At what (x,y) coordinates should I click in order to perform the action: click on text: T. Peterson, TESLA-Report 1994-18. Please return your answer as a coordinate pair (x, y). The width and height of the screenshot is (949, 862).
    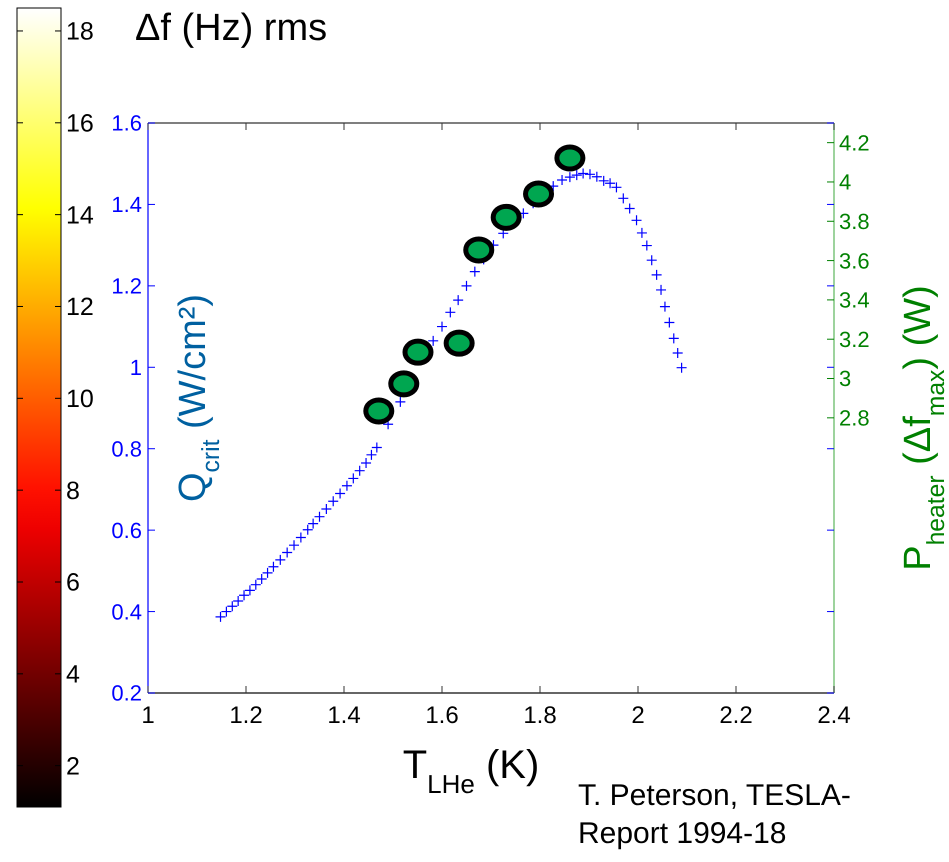
    Looking at the image, I should click on (714, 814).